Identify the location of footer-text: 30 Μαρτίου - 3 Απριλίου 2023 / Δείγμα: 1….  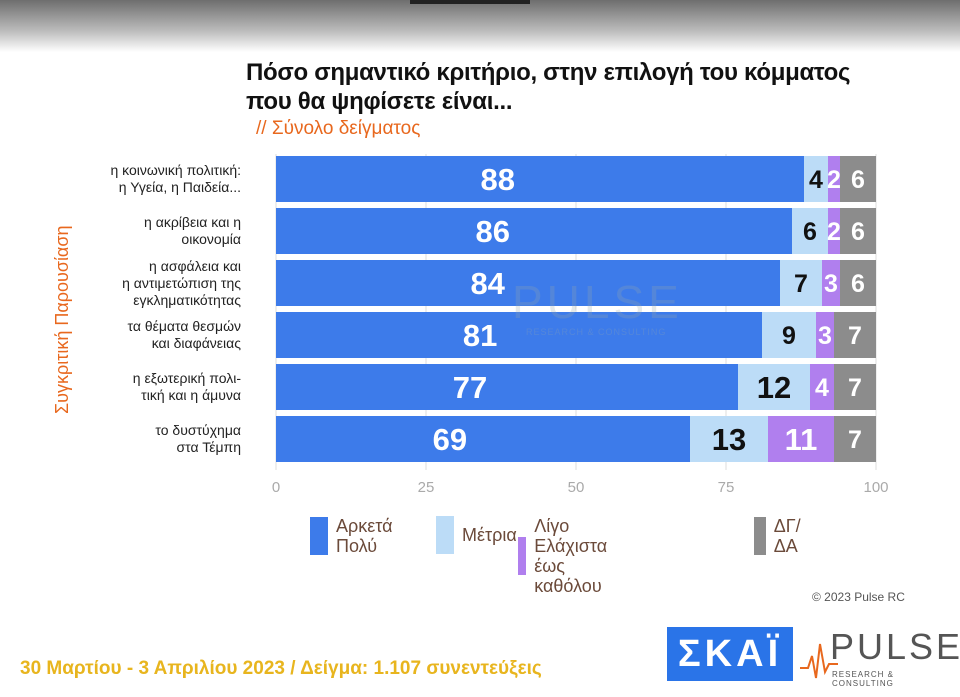
(281, 668).